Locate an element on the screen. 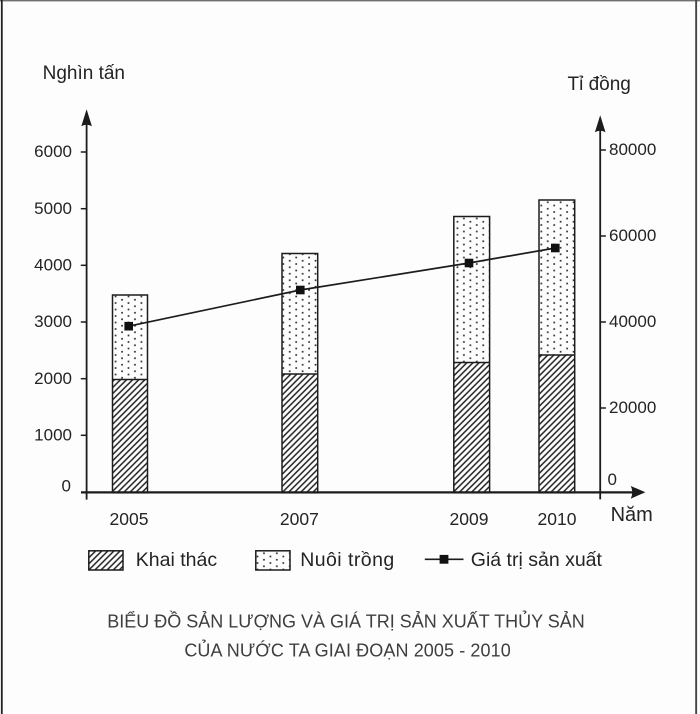 The height and width of the screenshot is (714, 700). svg-text: 6000 is located at coordinates (53, 151).